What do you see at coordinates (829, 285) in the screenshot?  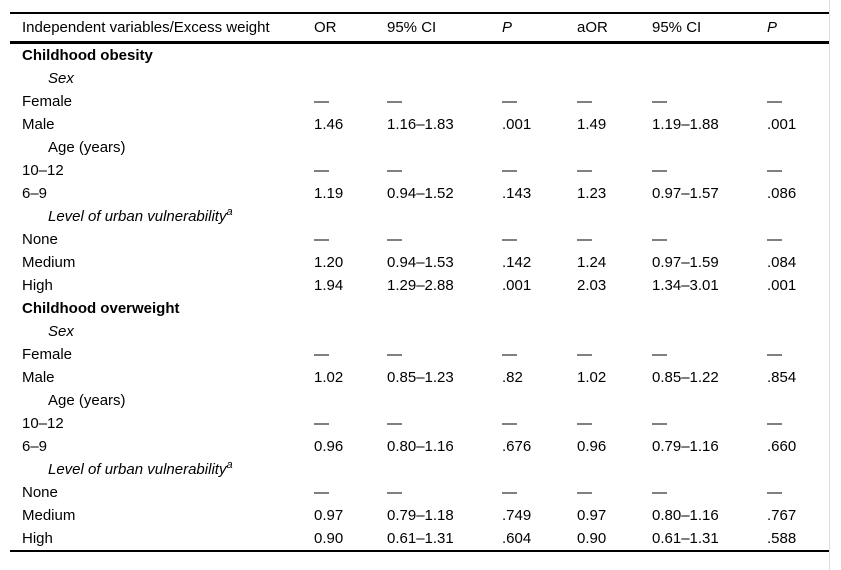 I see `page-edge-line` at bounding box center [829, 285].